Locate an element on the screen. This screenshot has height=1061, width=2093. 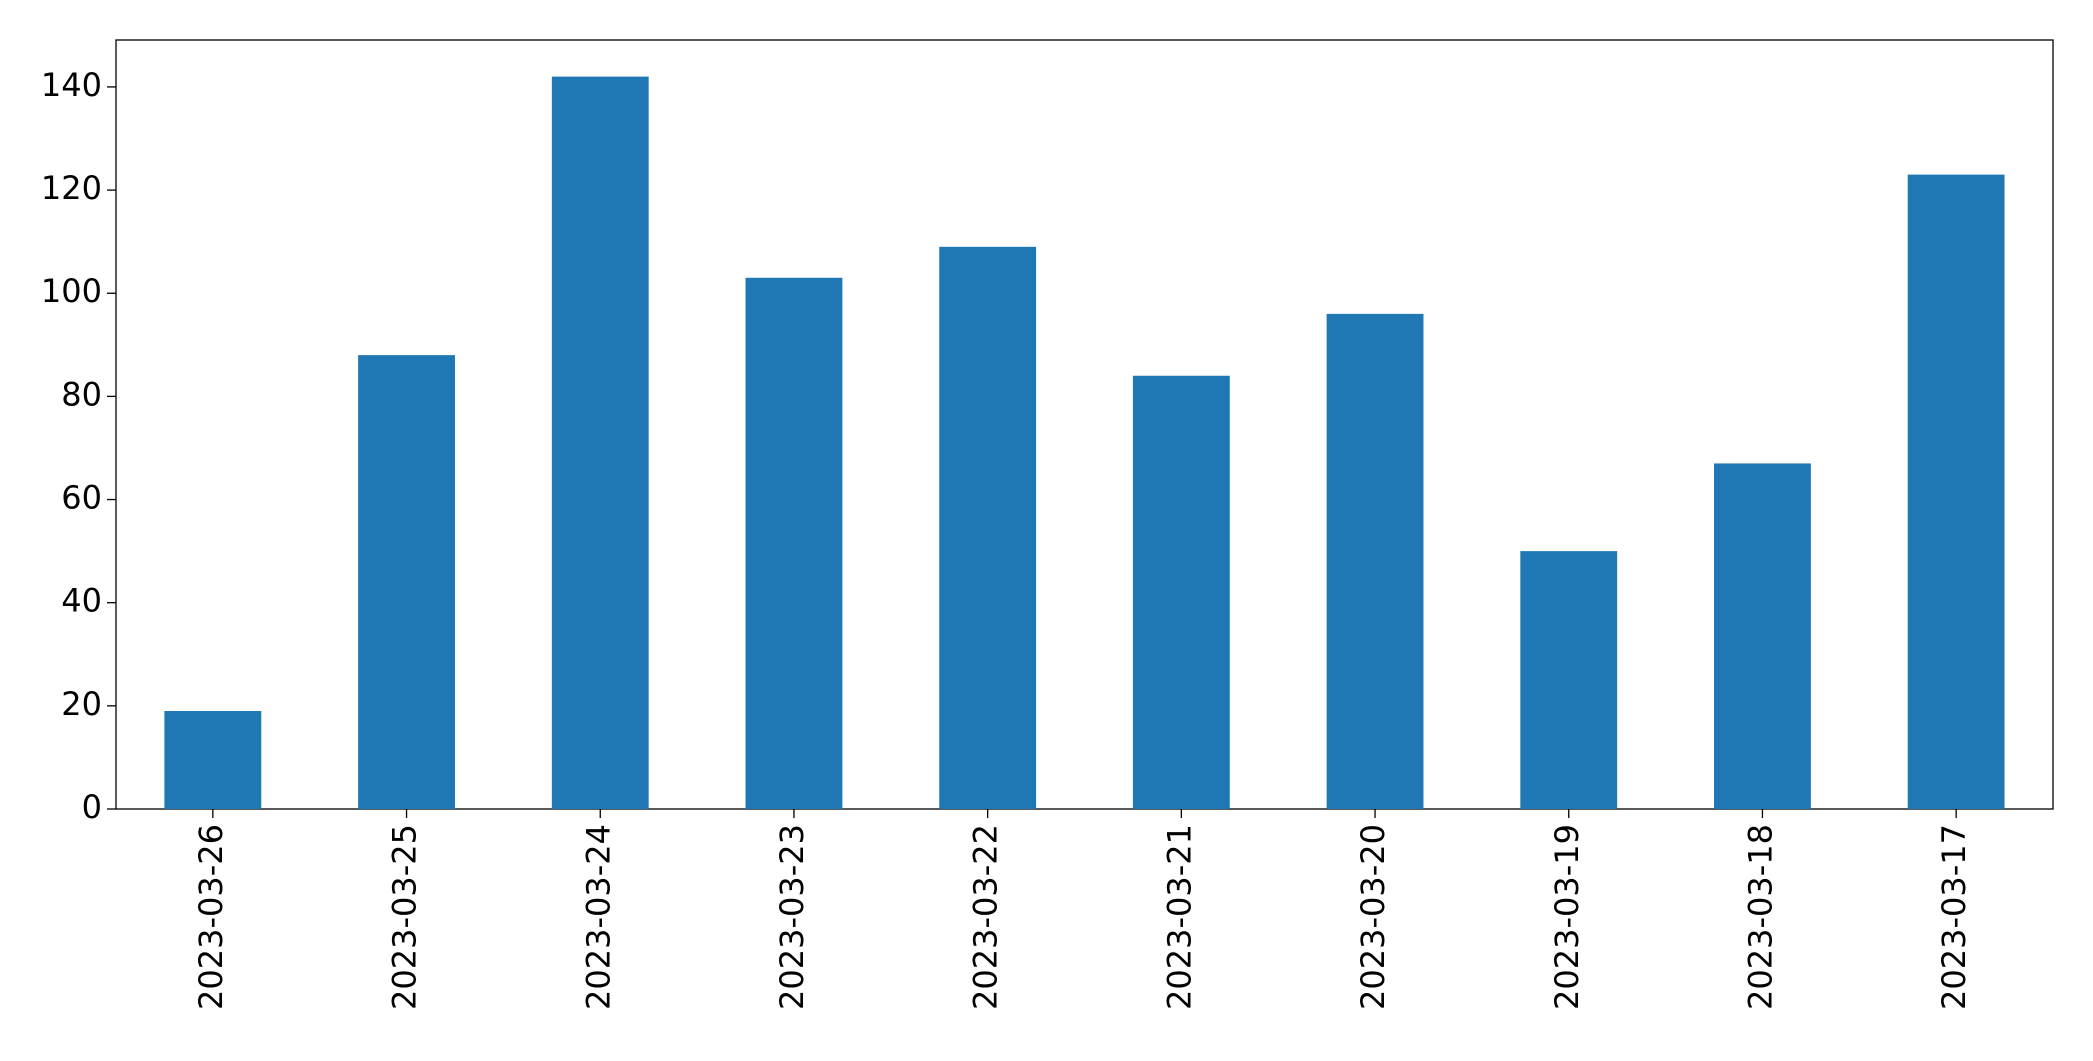
y-tick-label: 120 is located at coordinates (71, 188).